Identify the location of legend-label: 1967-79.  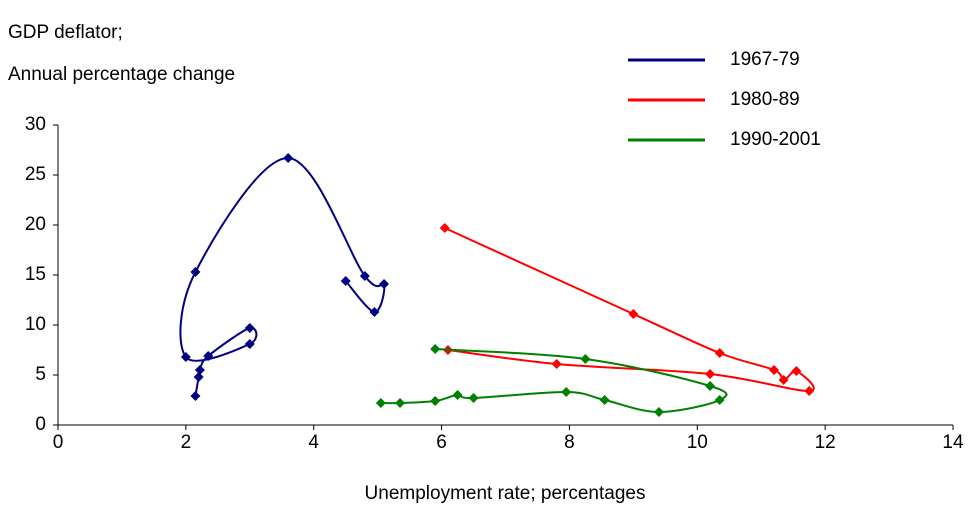
(765, 59).